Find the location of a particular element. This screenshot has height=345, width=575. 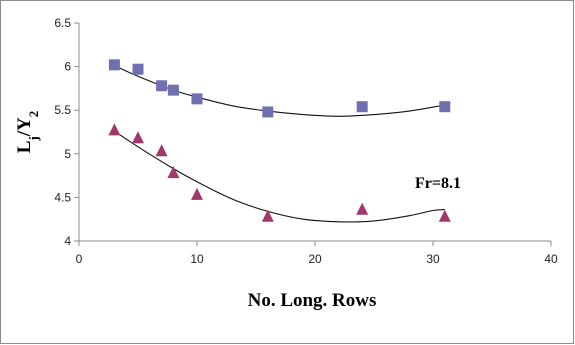

x-tick-label: 30 is located at coordinates (433, 259).